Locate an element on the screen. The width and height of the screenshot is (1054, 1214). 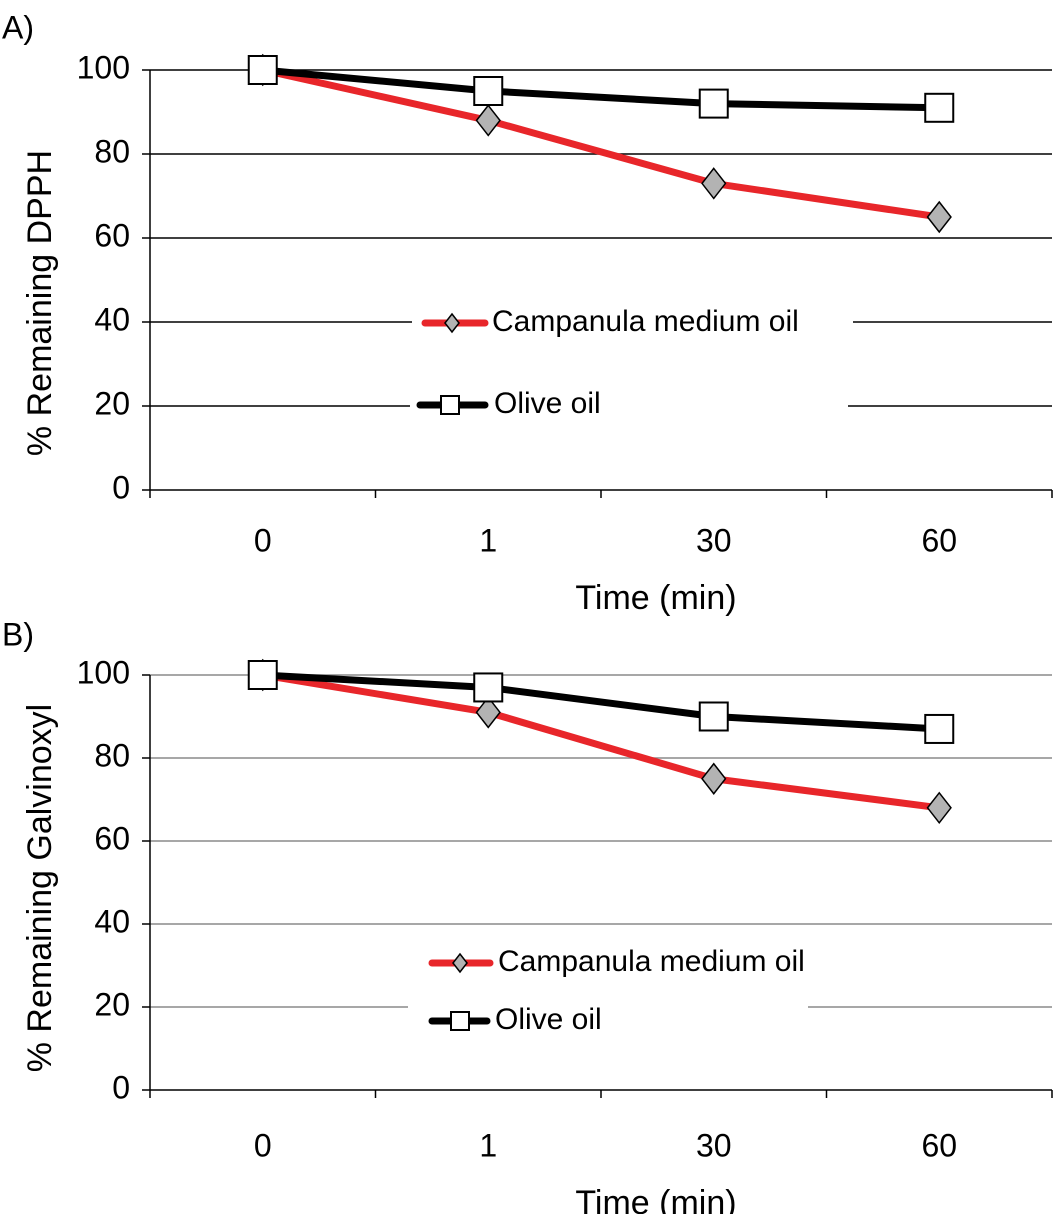
panel-label: A) is located at coordinates (18, 27).